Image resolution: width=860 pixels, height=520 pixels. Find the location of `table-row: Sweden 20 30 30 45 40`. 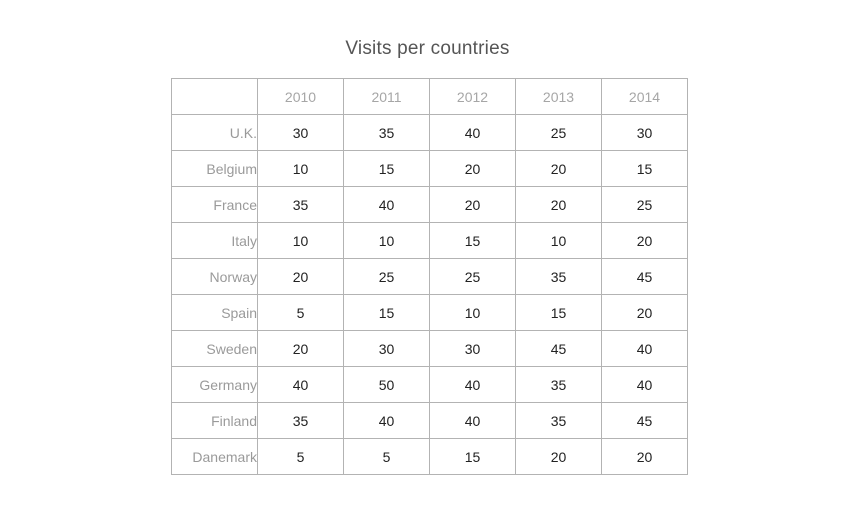

table-row: Sweden 20 30 30 45 40 is located at coordinates (429, 348).